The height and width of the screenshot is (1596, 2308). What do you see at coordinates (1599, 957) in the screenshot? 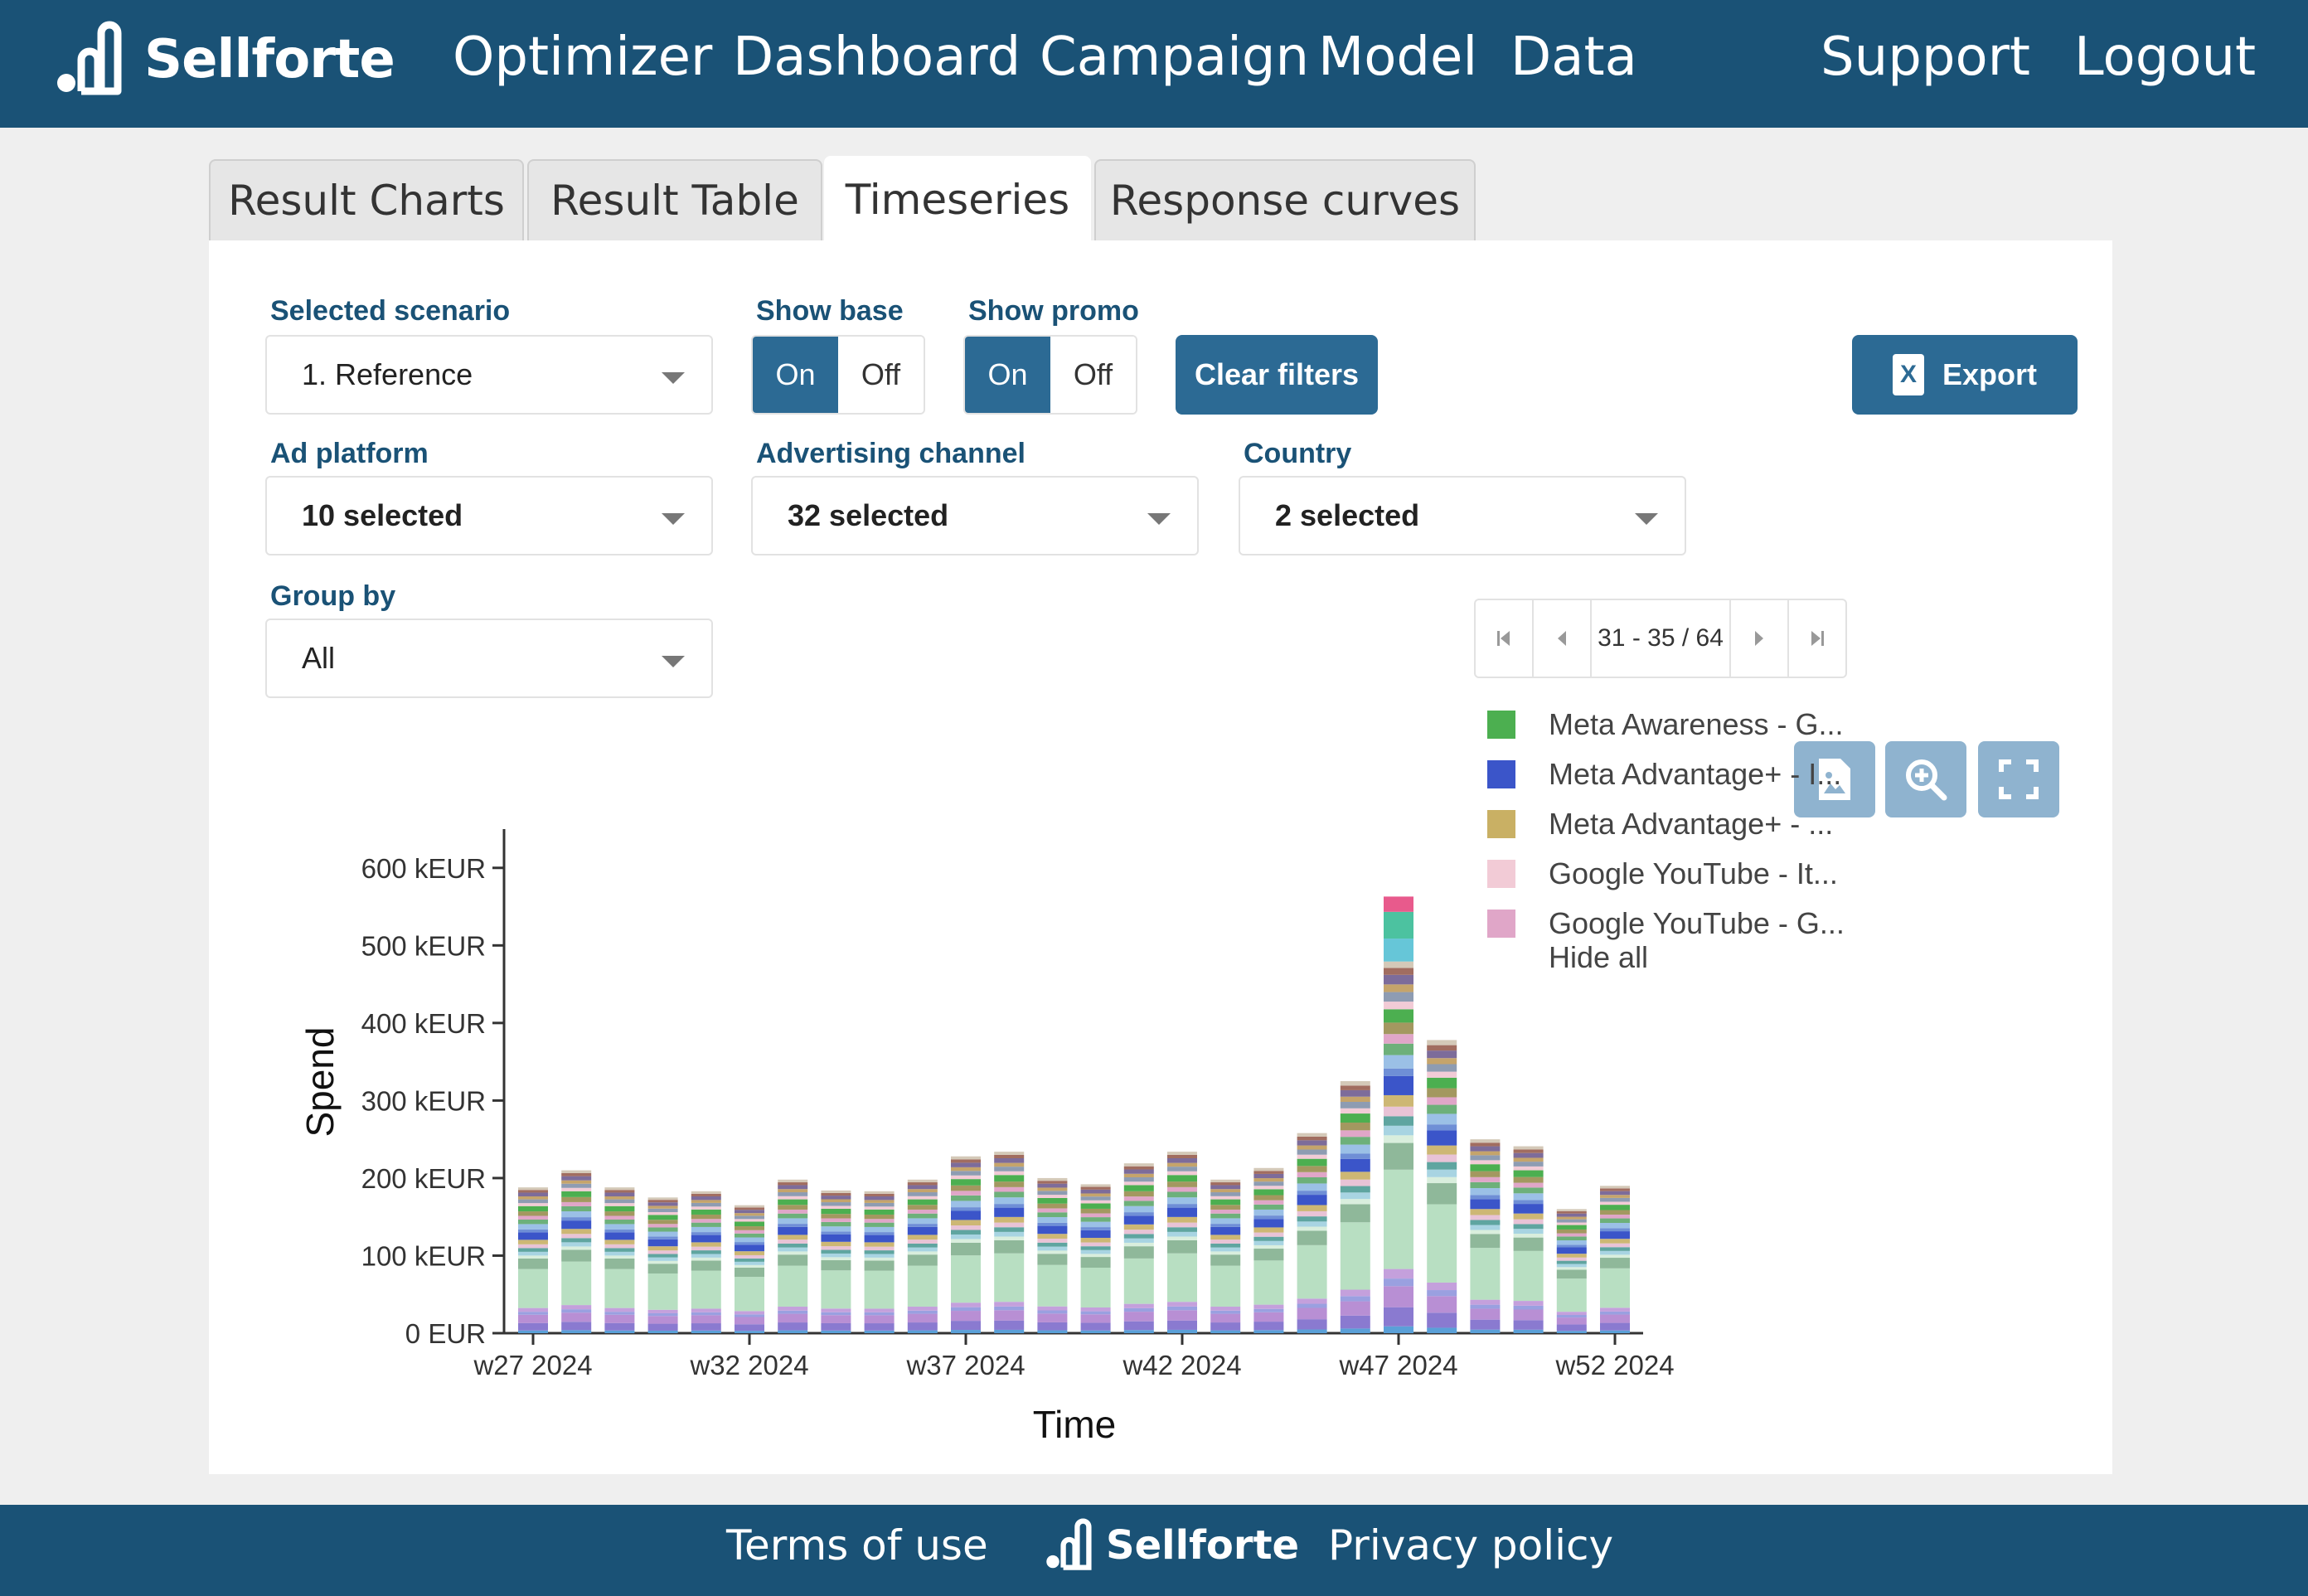
I see `hide-all-legend-button: Hide all` at bounding box center [1599, 957].